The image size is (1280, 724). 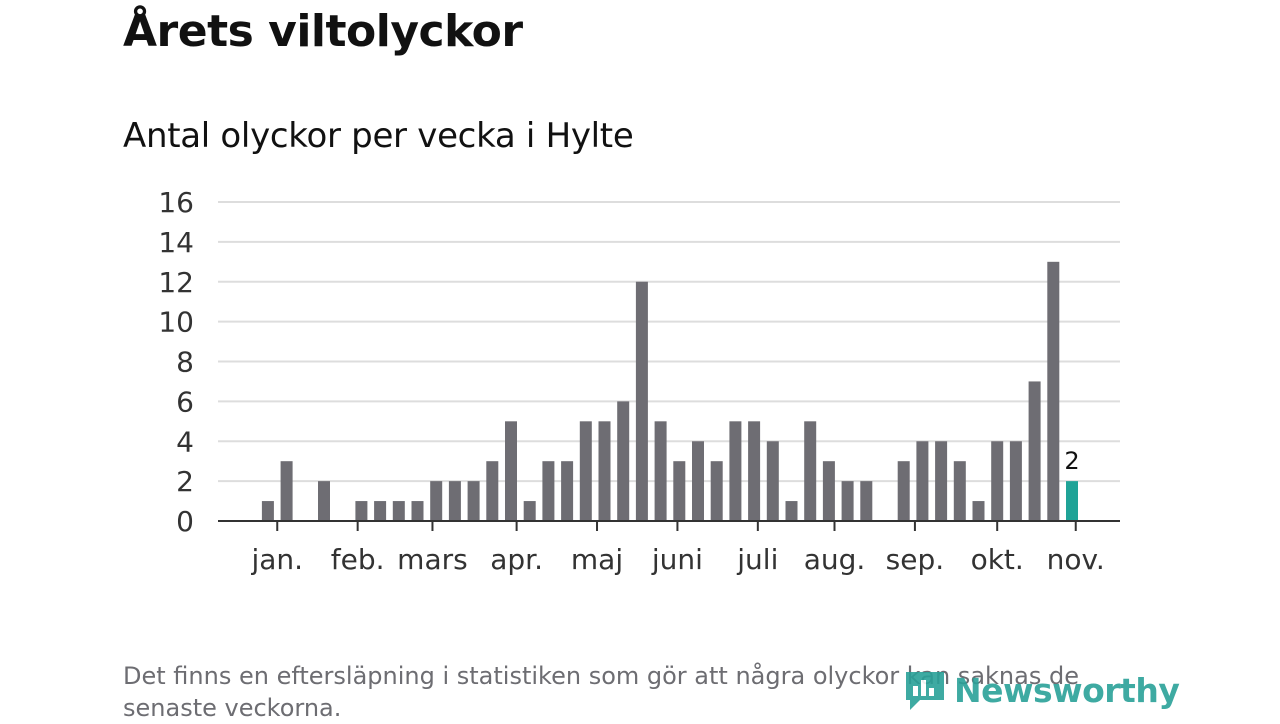 I want to click on chart-subtitle: Antal olyckor per vecka i Hylte, so click(x=378, y=136).